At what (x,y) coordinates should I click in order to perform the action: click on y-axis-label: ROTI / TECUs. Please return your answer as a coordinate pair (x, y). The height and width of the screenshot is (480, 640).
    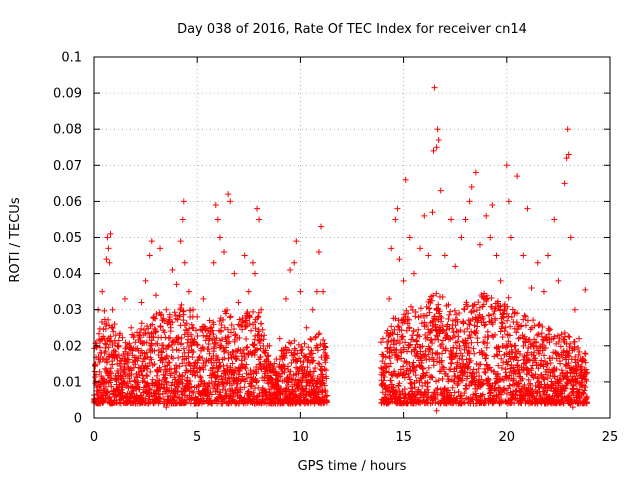
    Looking at the image, I should click on (15, 239).